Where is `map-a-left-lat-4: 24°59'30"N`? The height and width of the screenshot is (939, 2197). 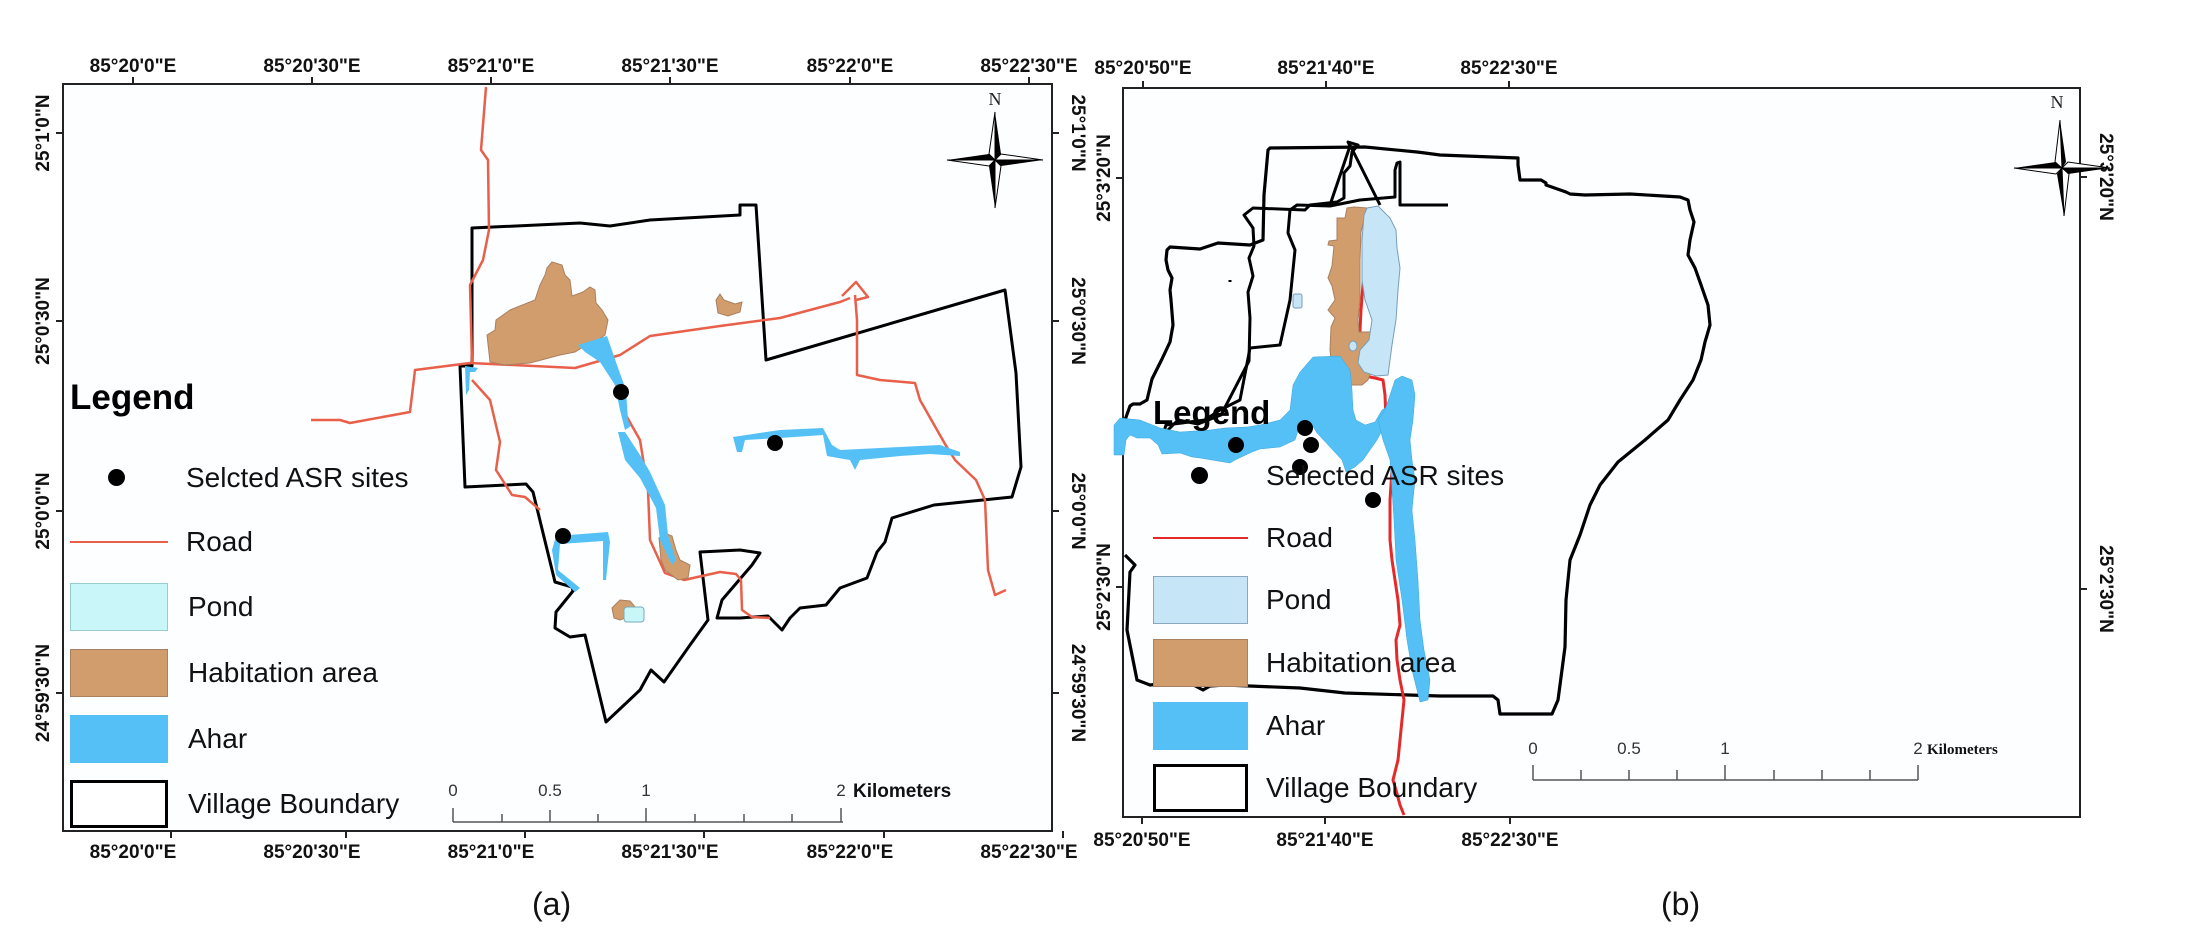 map-a-left-lat-4: 24°59'30"N is located at coordinates (43, 693).